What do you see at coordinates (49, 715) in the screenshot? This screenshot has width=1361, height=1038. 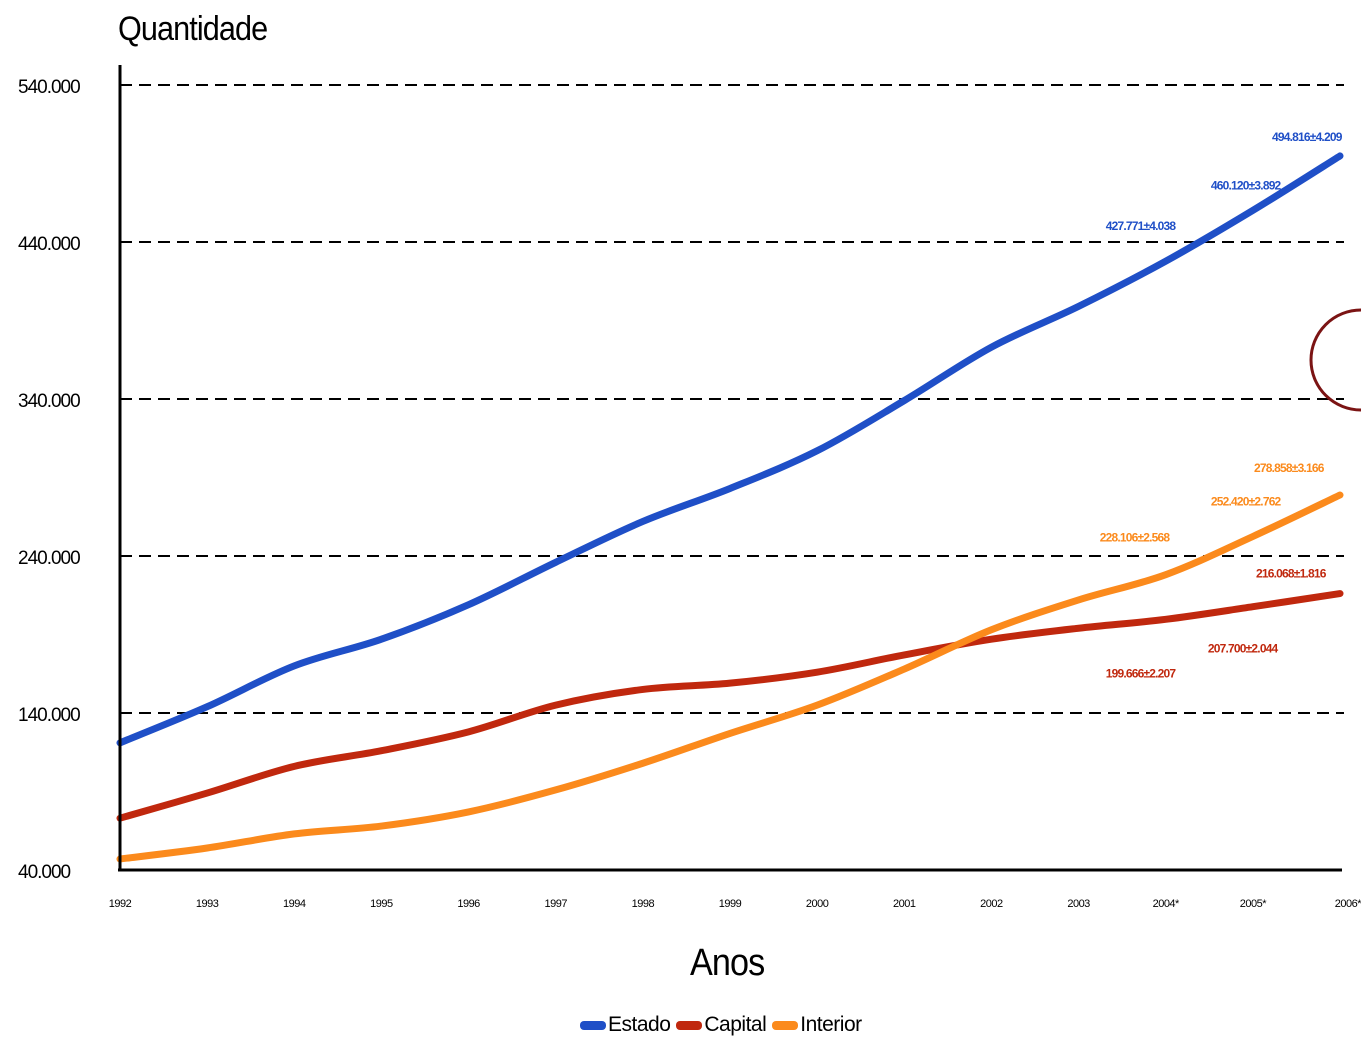 I see `y-tick-label-140-000: 140.000` at bounding box center [49, 715].